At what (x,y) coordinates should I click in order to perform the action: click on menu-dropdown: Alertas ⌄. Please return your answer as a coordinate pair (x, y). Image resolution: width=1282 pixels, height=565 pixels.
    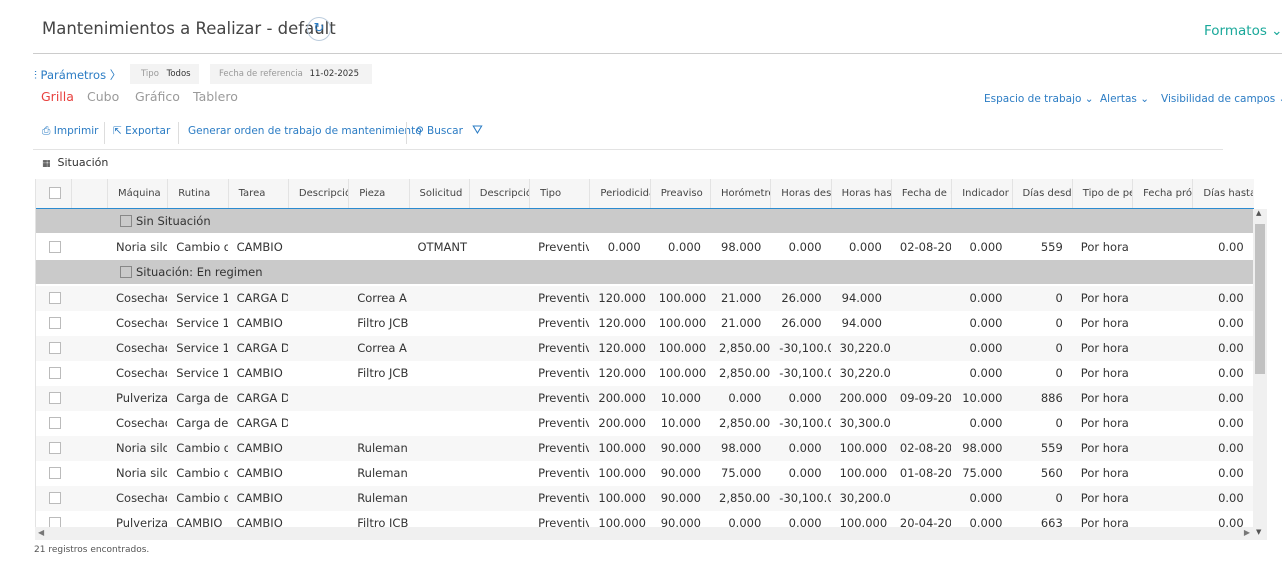
    Looking at the image, I should click on (1125, 99).